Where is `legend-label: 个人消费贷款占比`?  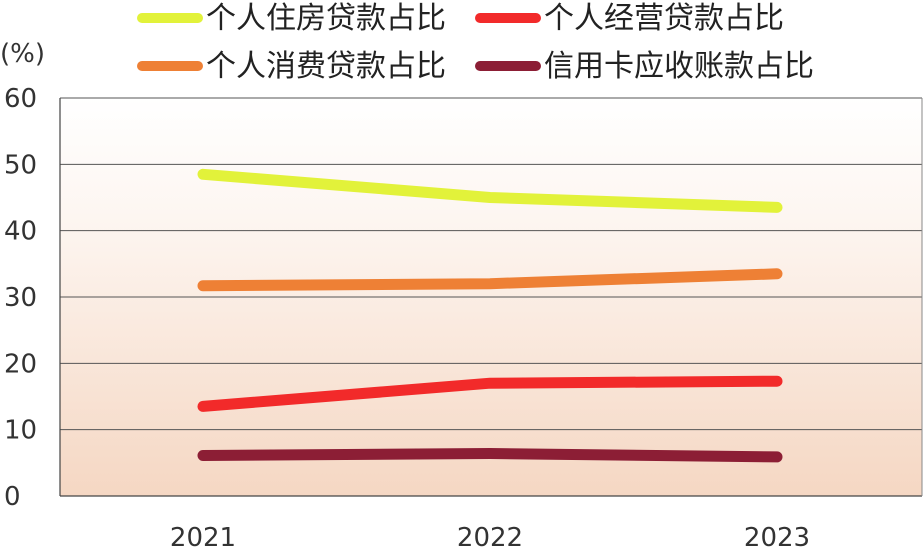 legend-label: 个人消费贷款占比 is located at coordinates (326, 66).